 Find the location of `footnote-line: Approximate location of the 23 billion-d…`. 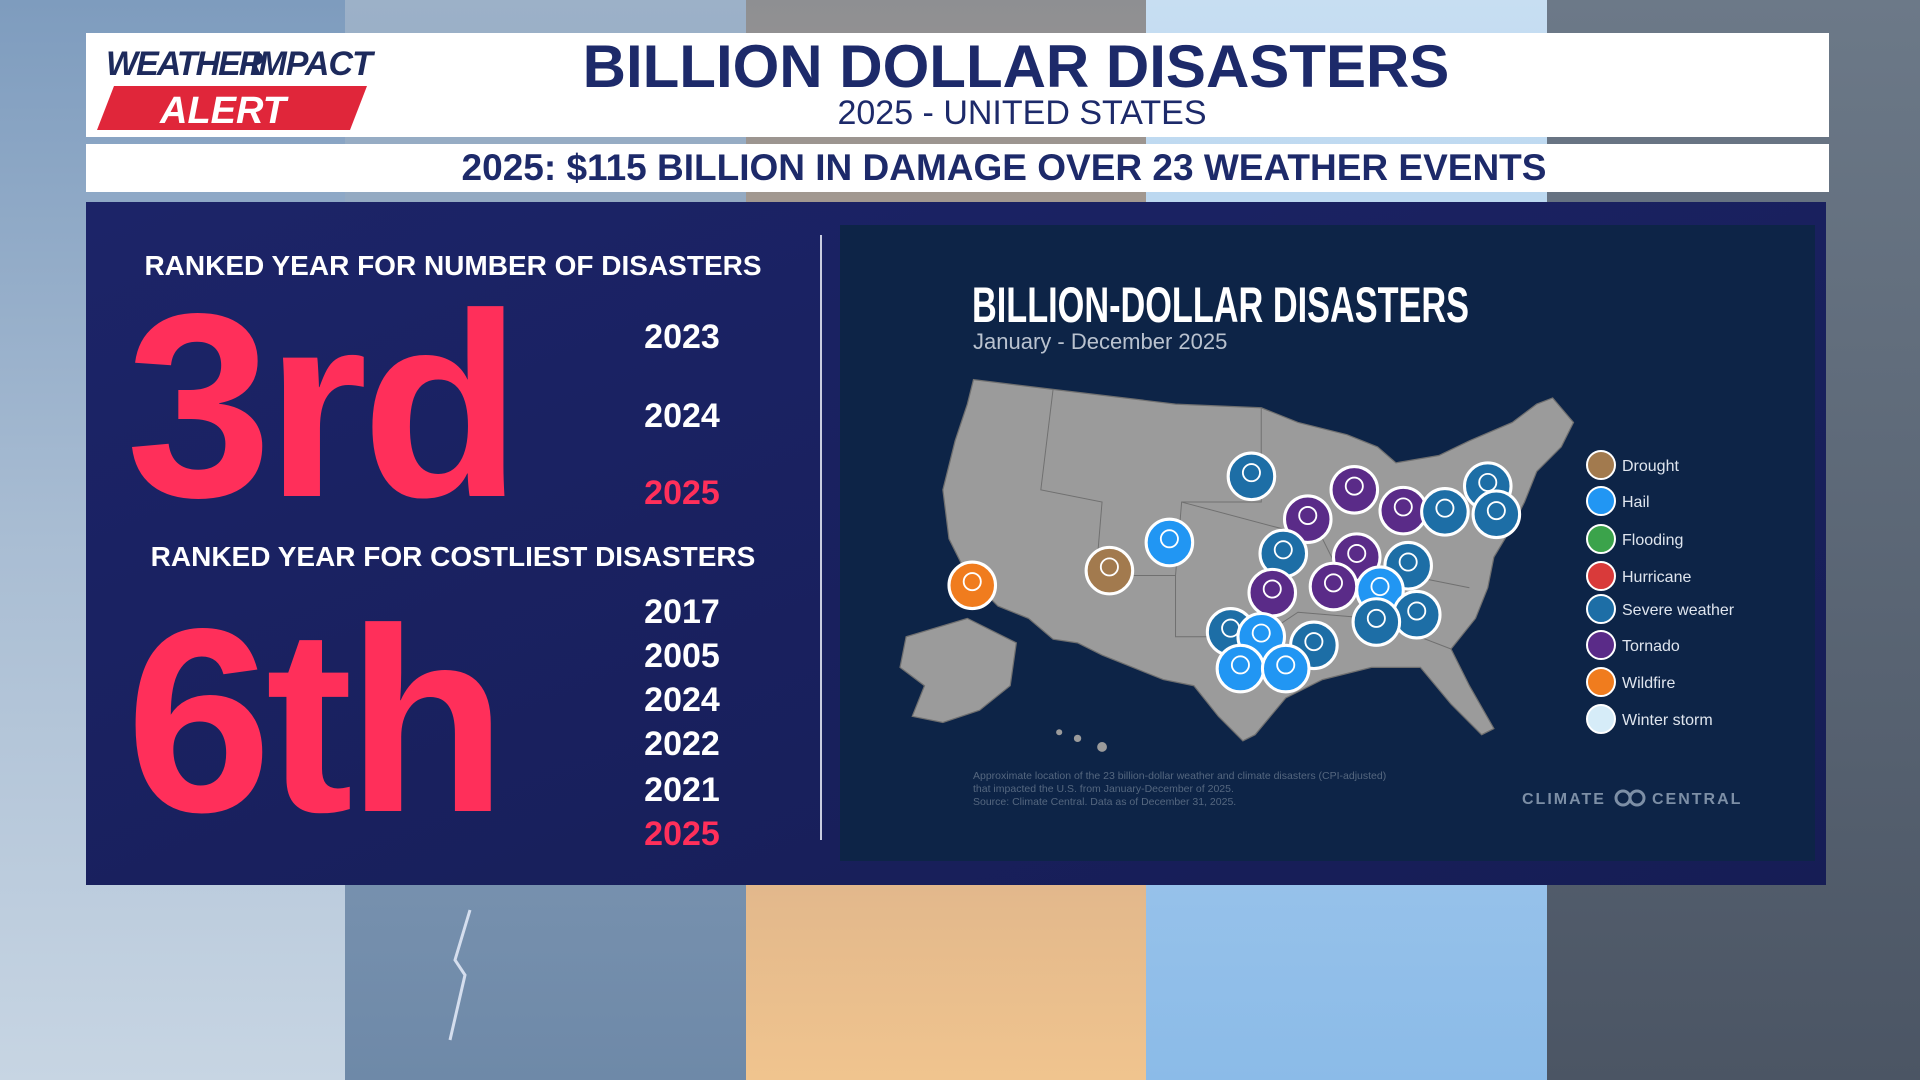

footnote-line: Approximate location of the 23 billion-d… is located at coordinates (1179, 776).